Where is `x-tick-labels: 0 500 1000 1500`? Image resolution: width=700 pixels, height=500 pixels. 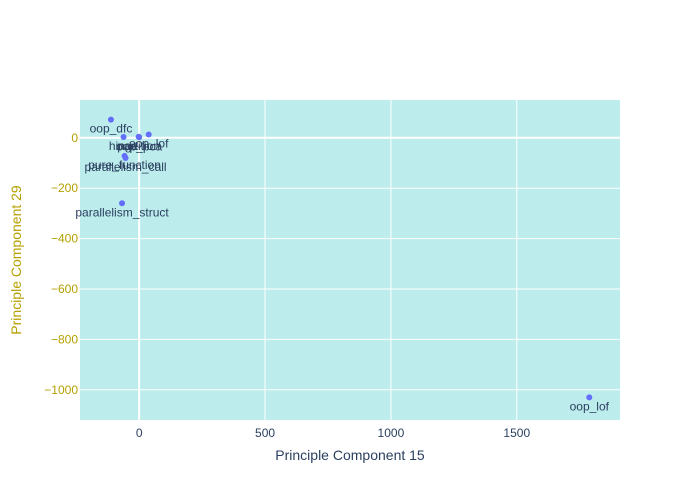
x-tick-labels: 0 500 1000 1500 is located at coordinates (333, 433).